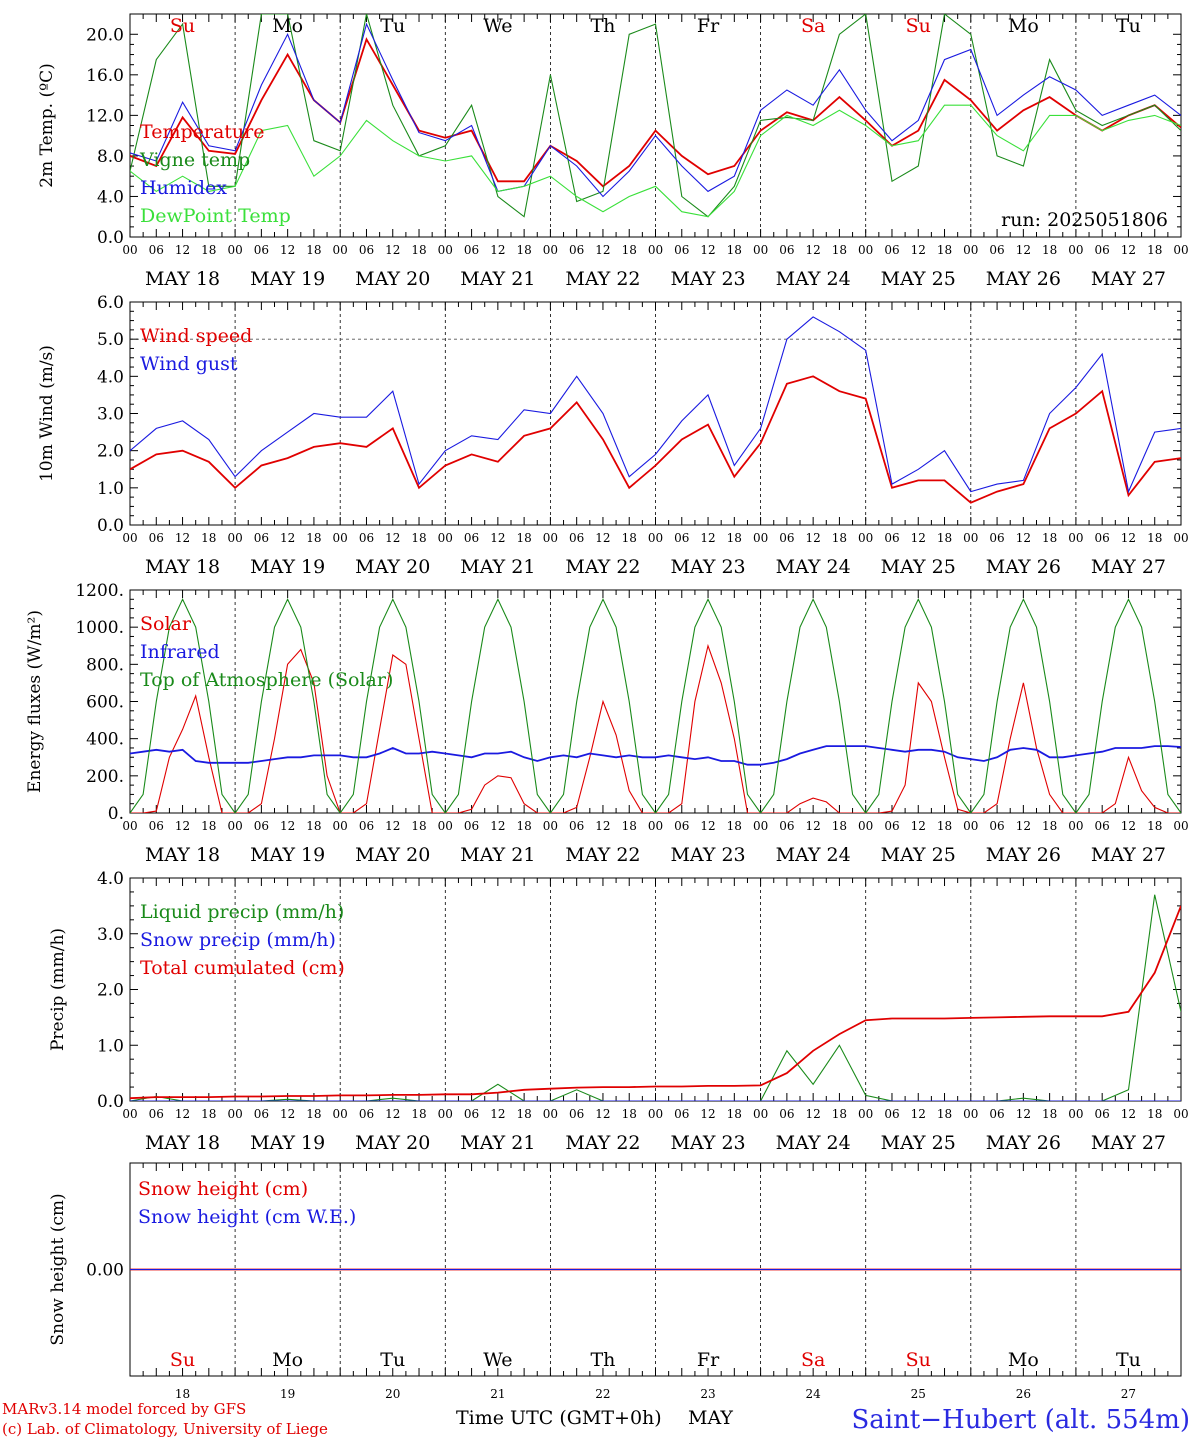 Image resolution: width=1194 pixels, height=1440 pixels. Describe the element at coordinates (247, 1217) in the screenshot. I see `legend-entry: Snow height (cm W.E.)` at that location.